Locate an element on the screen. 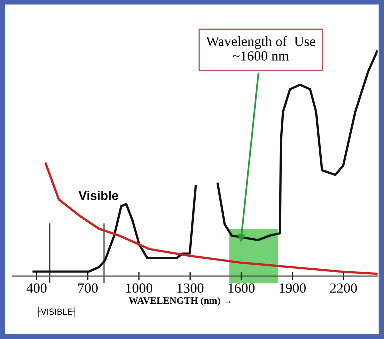 The image size is (384, 339). annotation: Visible is located at coordinates (98, 195).